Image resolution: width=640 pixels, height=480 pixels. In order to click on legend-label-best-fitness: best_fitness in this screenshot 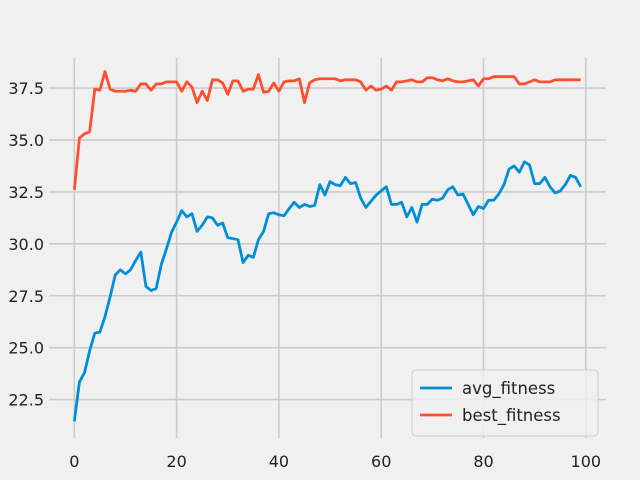, I will do `click(511, 416)`.